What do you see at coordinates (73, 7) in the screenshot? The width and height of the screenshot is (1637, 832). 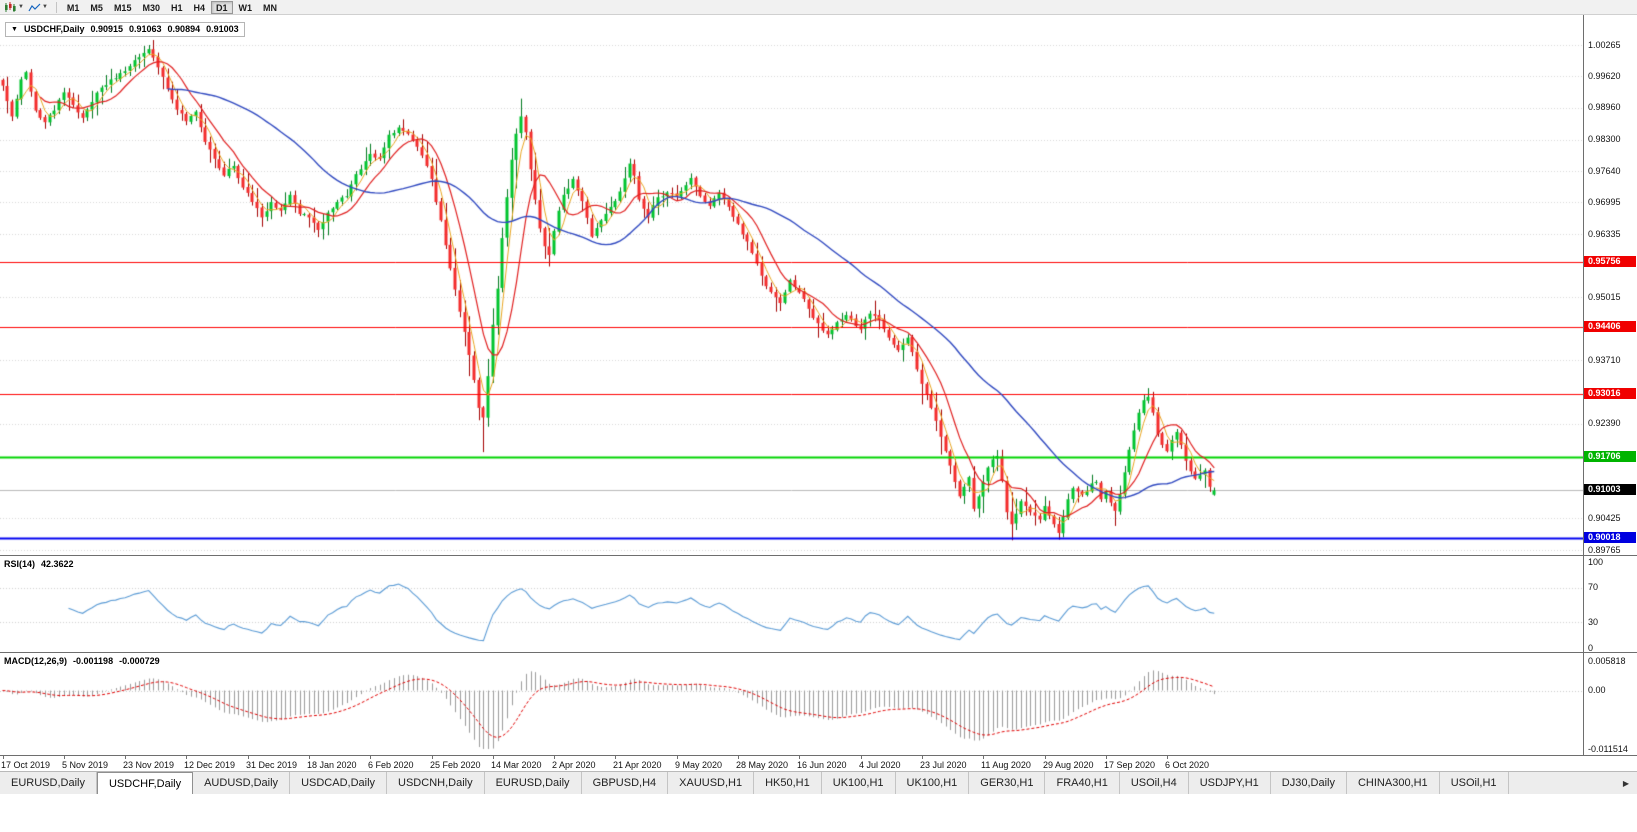 I see `timeframe-button-m1: M1` at bounding box center [73, 7].